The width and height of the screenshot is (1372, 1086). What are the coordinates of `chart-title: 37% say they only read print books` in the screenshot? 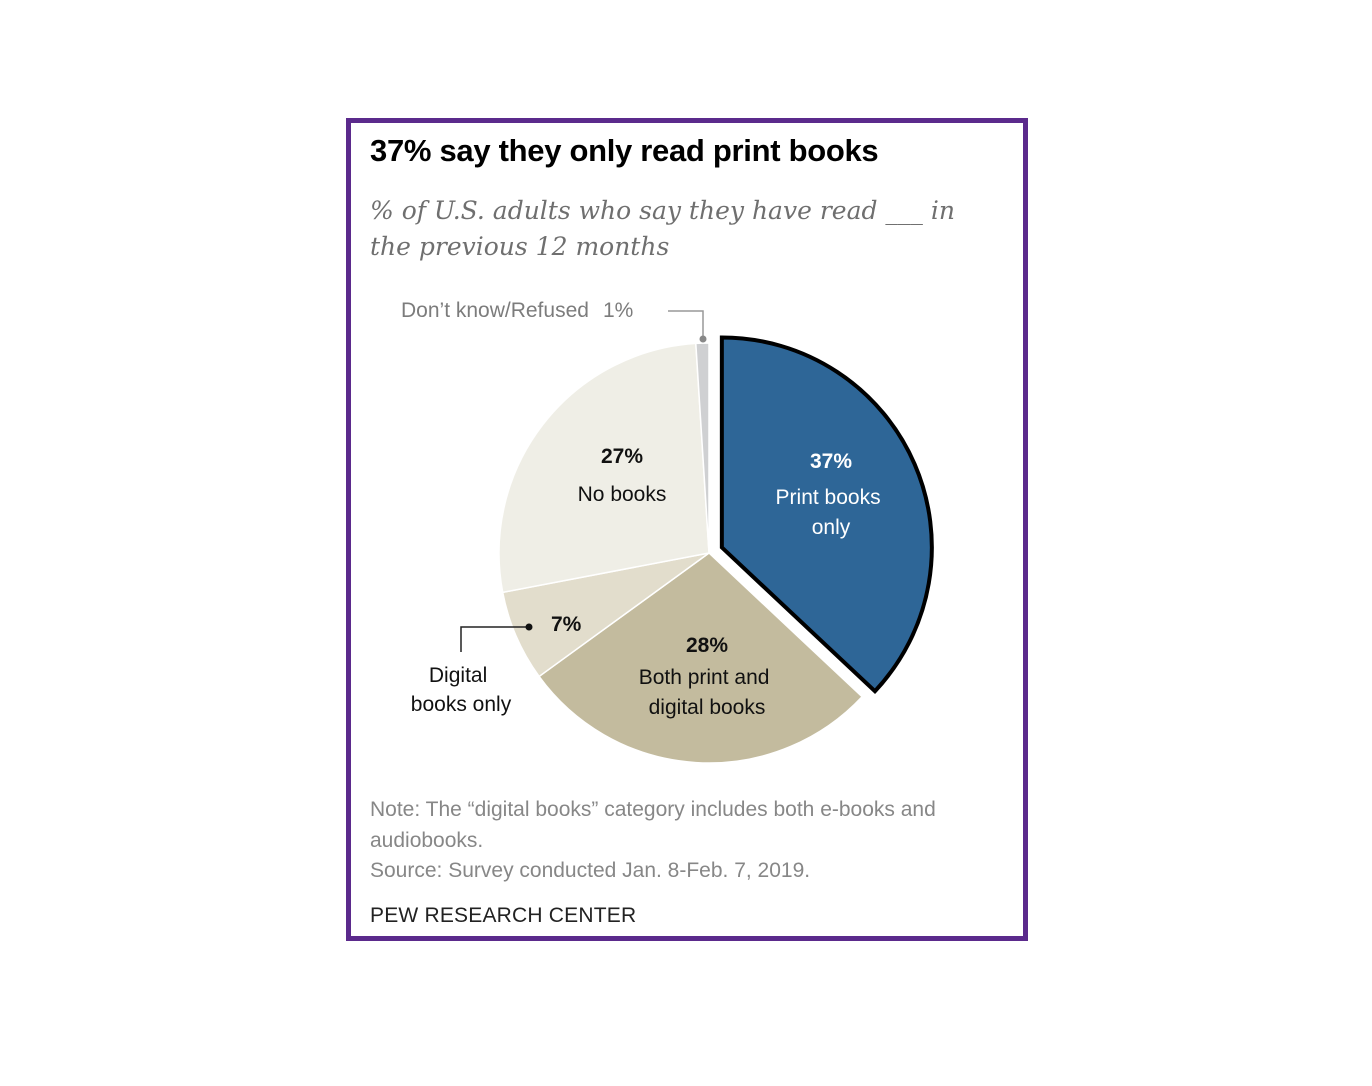 It's located at (624, 150).